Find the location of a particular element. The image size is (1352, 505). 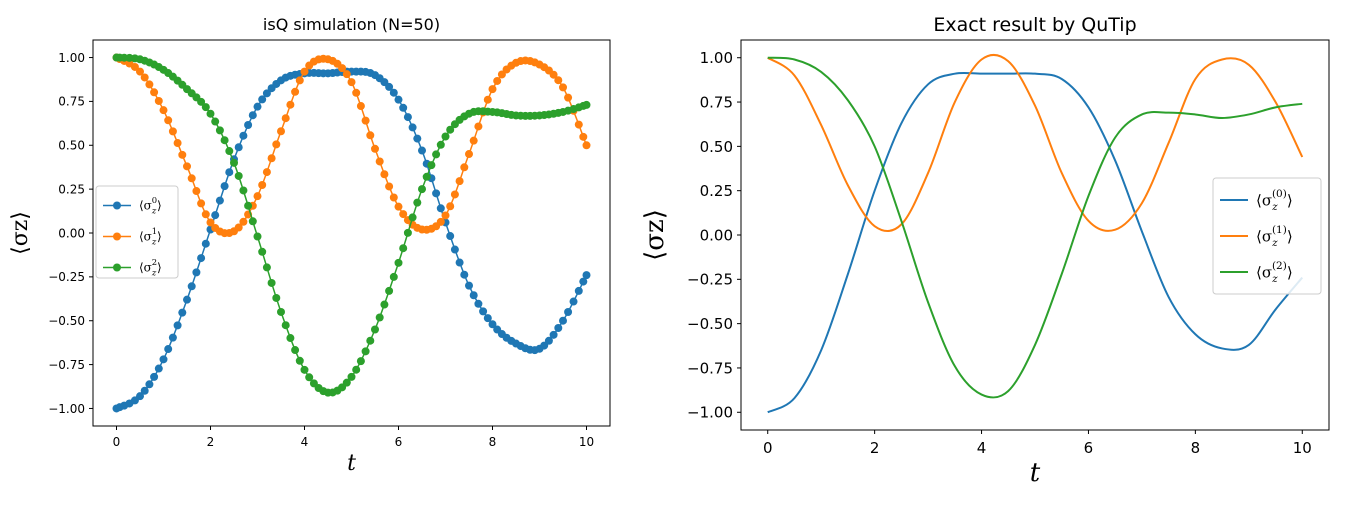

x-tick-label: 4 is located at coordinates (982, 448).